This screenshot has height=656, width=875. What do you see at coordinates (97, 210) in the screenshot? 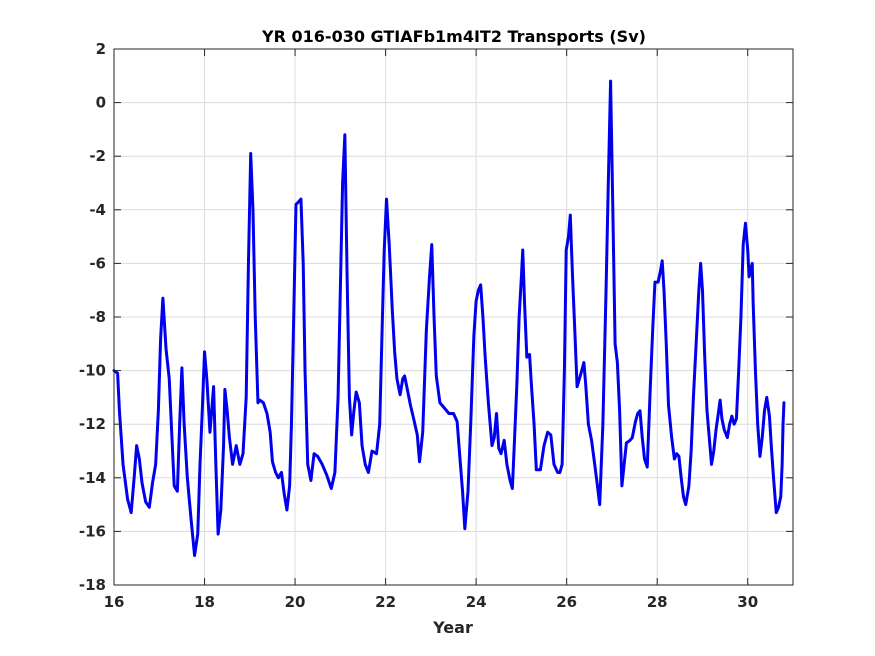
I see `y-tick-label: -4` at bounding box center [97, 210].